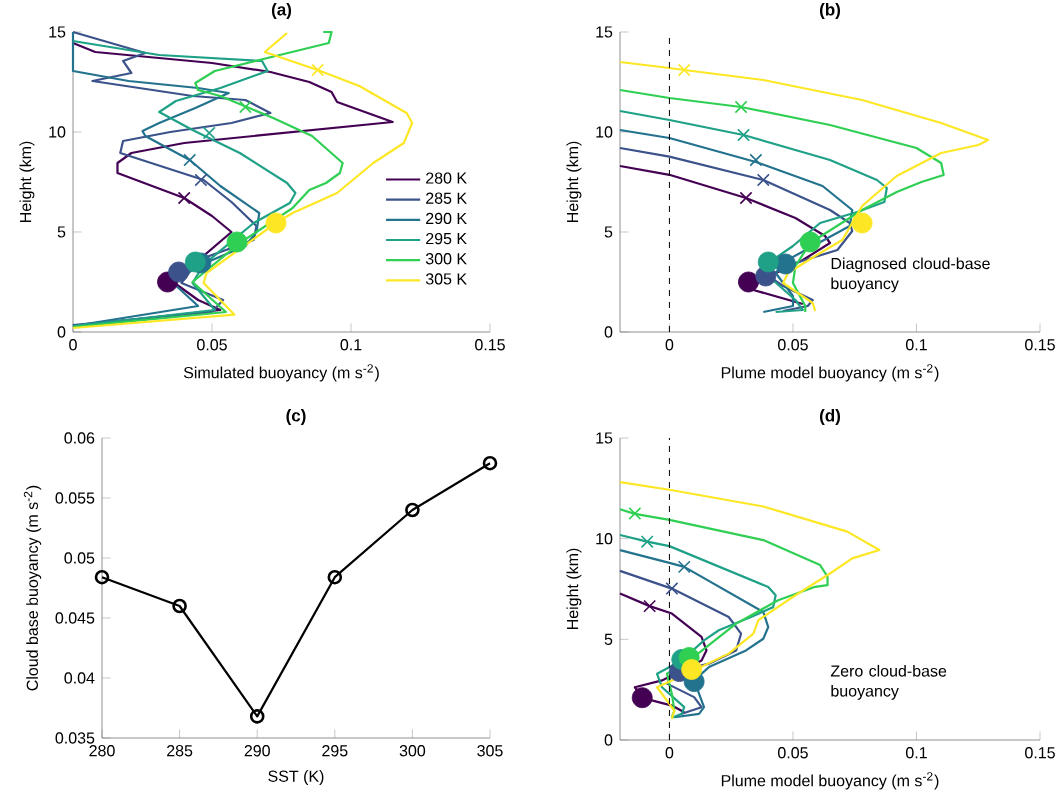 The width and height of the screenshot is (1060, 810). I want to click on chart-title: (a), so click(281, 11).